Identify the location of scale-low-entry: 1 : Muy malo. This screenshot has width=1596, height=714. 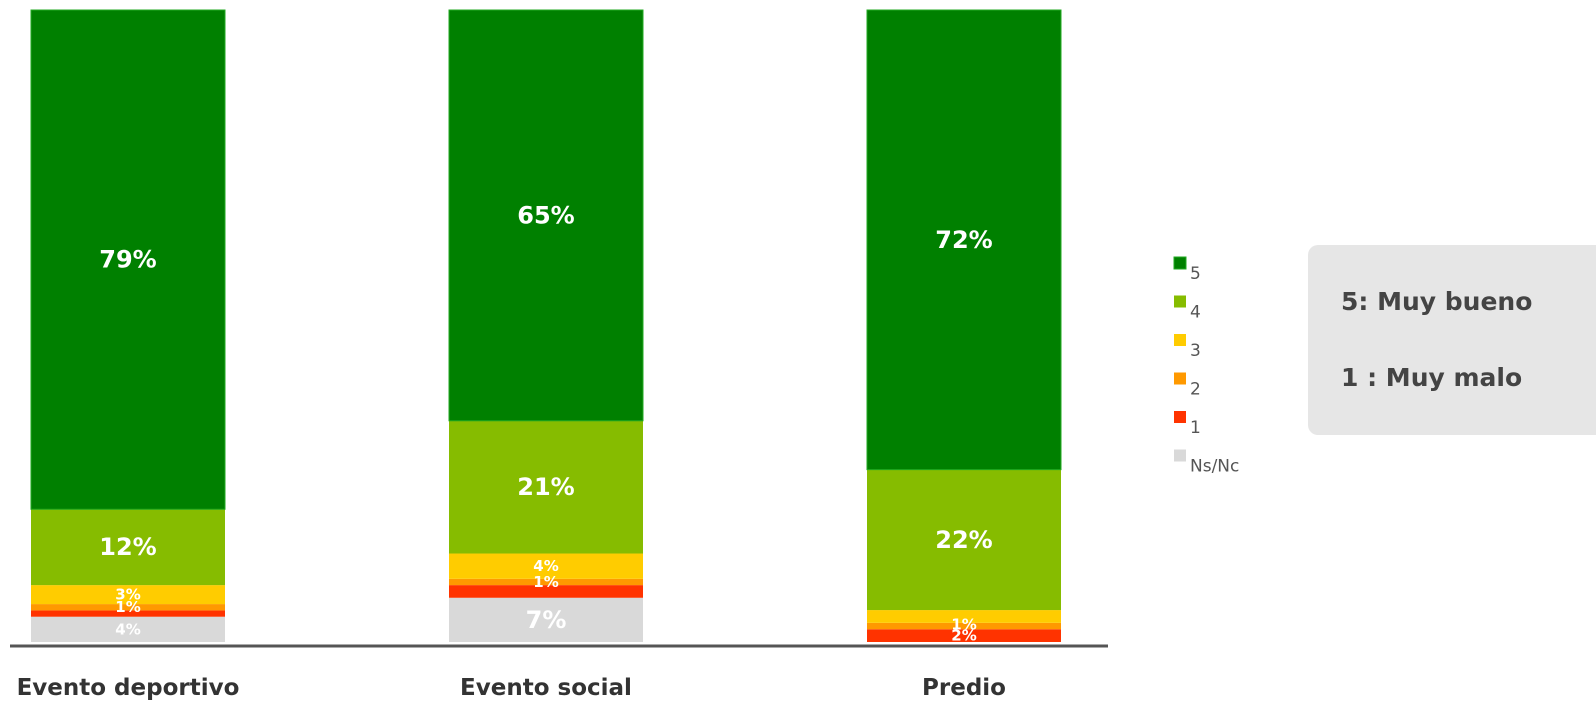
(1468, 378).